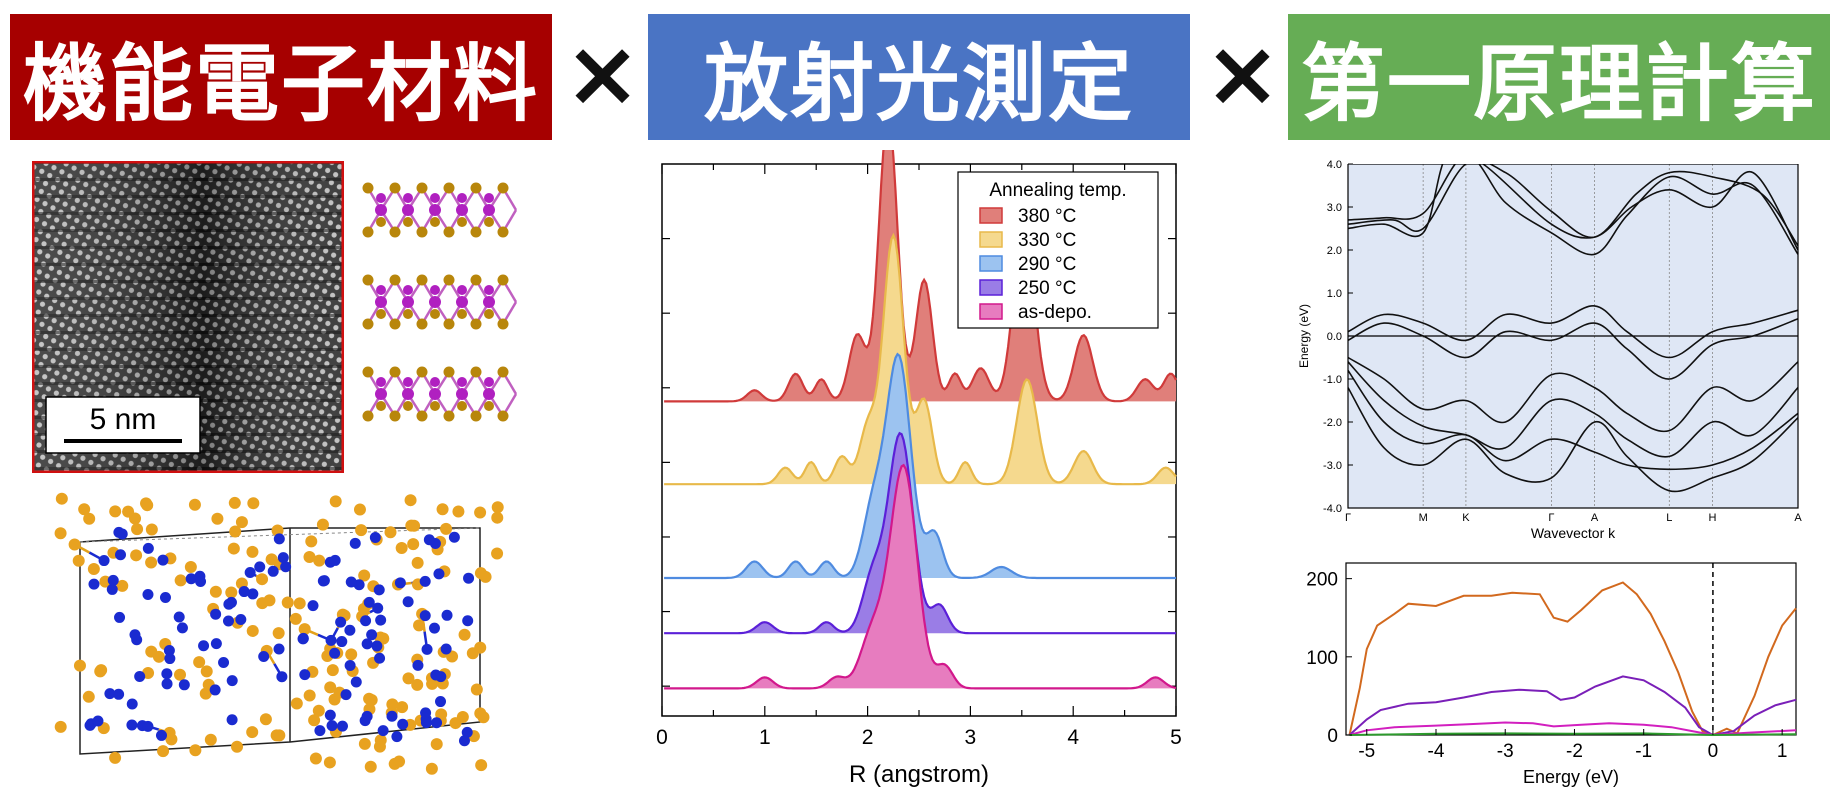 This screenshot has width=1837, height=810. Describe the element at coordinates (1334, 294) in the screenshot. I see `y-tick-label: 1.0` at that location.